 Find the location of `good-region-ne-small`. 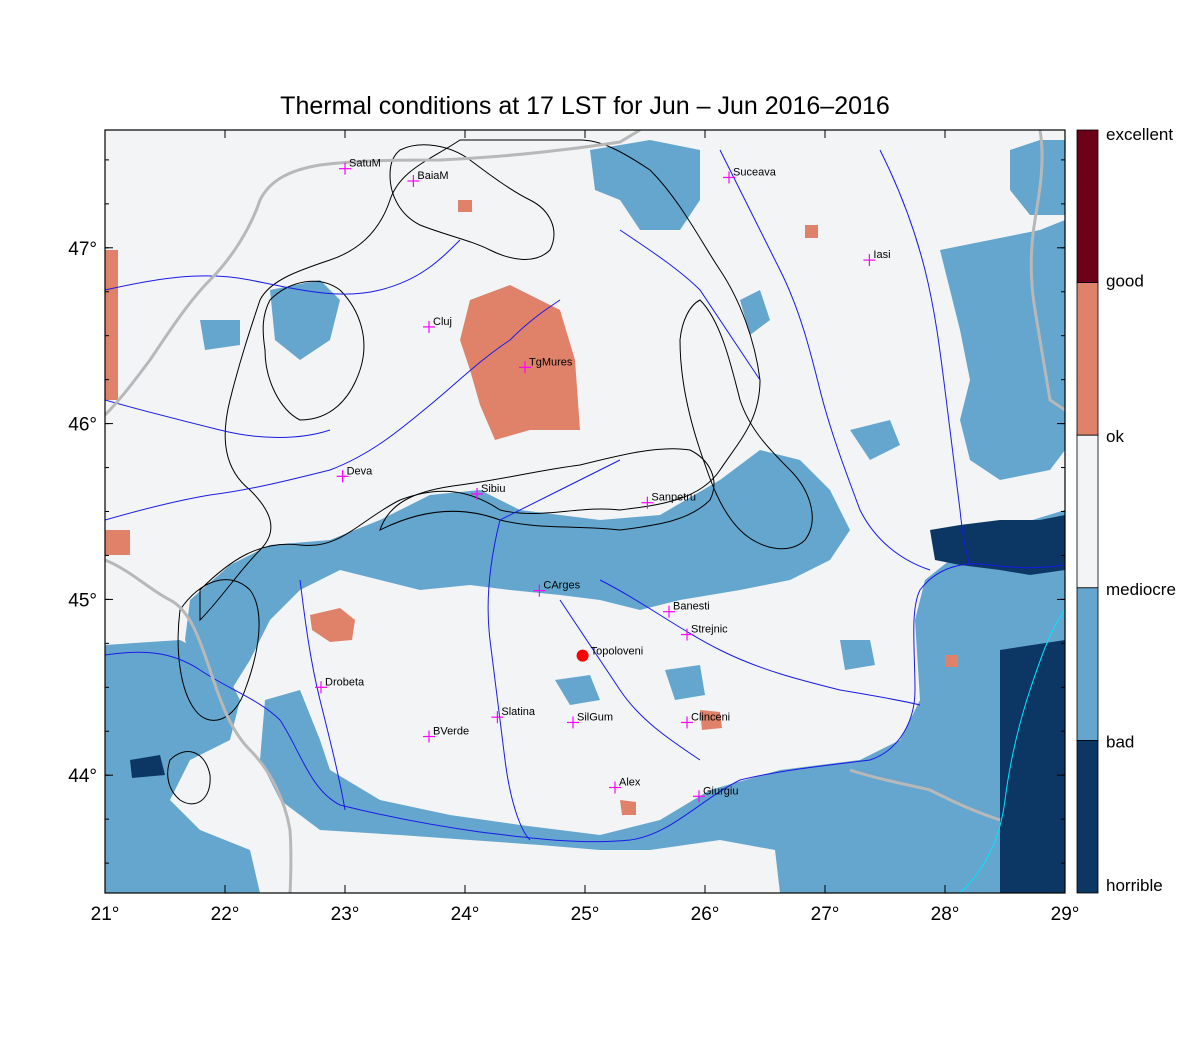

good-region-ne-small is located at coordinates (811, 231).